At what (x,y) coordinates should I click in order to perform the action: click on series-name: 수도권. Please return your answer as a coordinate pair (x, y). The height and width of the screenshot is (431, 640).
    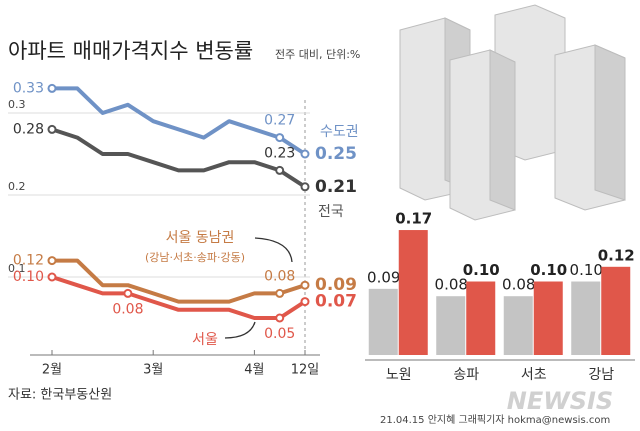
    Looking at the image, I should click on (339, 132).